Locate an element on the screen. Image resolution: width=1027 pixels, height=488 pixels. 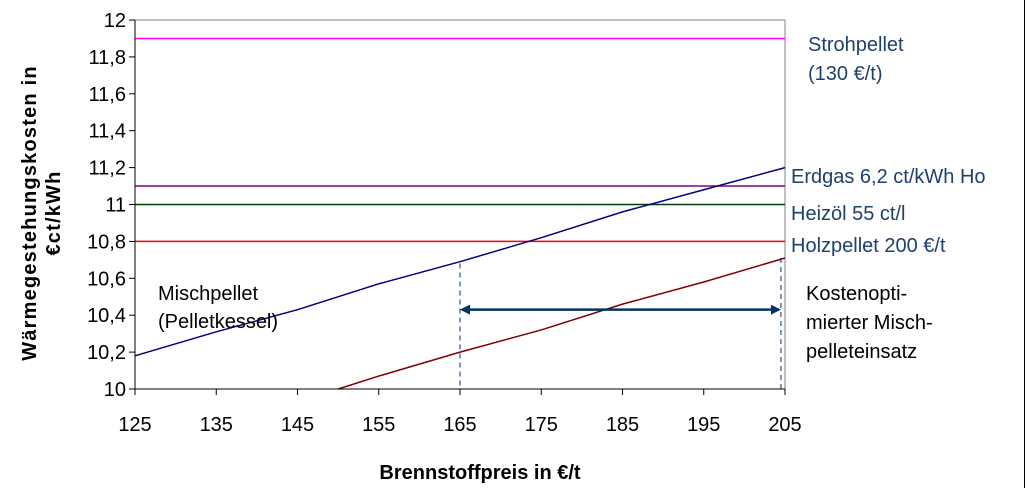
y-tick-label: 11,4 is located at coordinates (107, 132).